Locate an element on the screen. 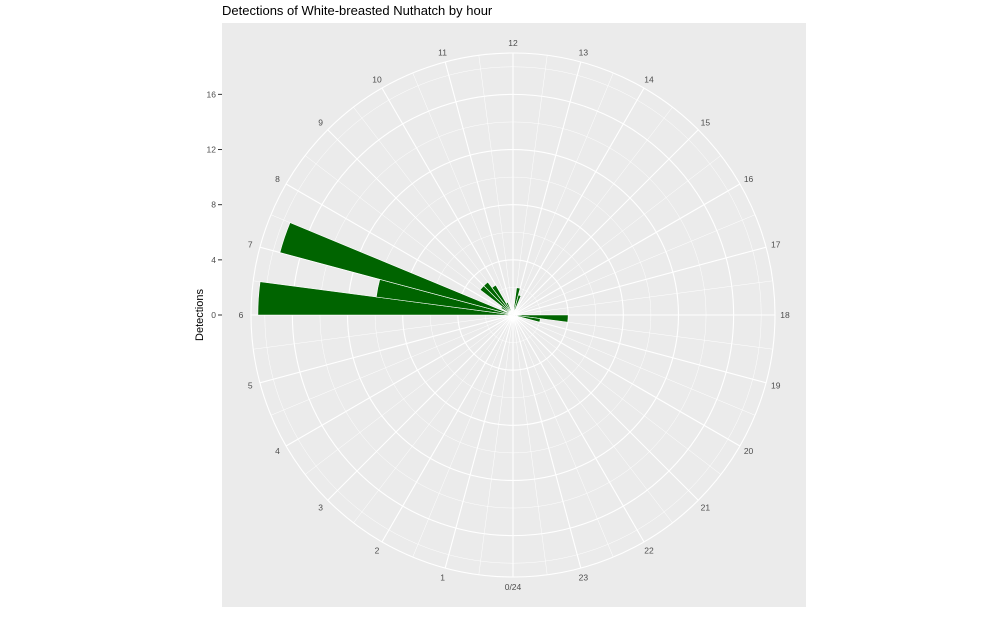 This screenshot has height=632, width=1000. y-axis-label: Detections is located at coordinates (200, 315).